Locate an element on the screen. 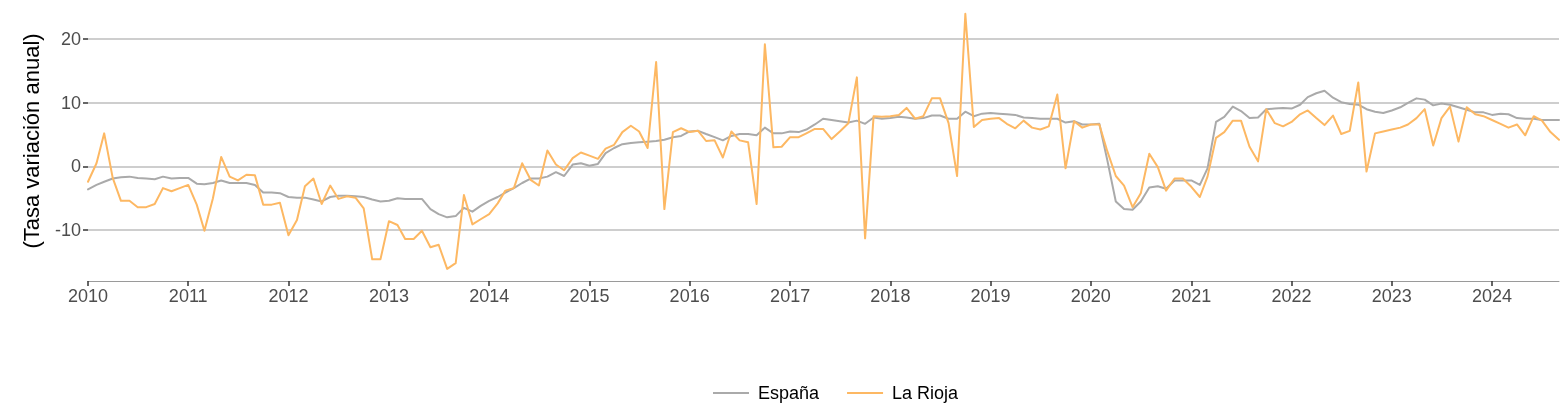 Image resolution: width=1565 pixels, height=411 pixels. x-tick-label: 2010 is located at coordinates (88, 296).